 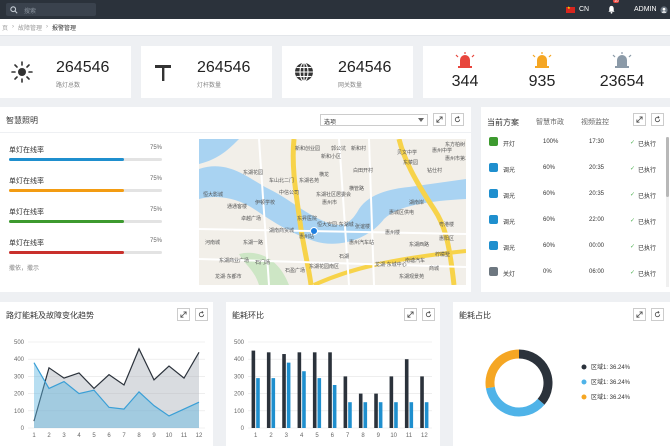 I want to click on breadcrumb-root: 页, so click(x=5, y=28).